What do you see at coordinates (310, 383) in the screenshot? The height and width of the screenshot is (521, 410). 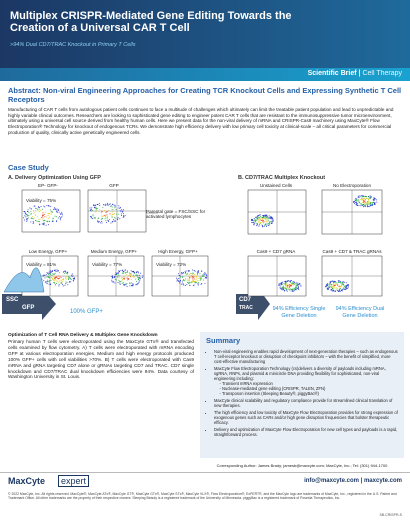 I see `summary-subitem: Transient mRNA expression` at bounding box center [310, 383].